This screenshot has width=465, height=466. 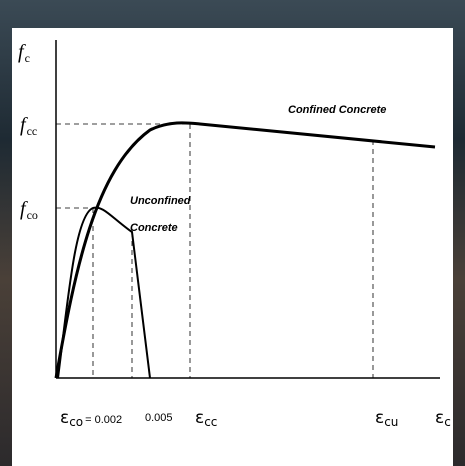 What do you see at coordinates (159, 418) in the screenshot?
I see `x-label: 0.005` at bounding box center [159, 418].